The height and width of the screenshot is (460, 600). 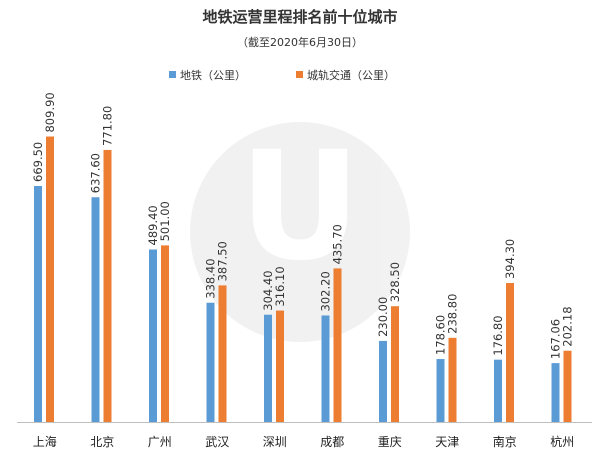 What do you see at coordinates (165, 221) in the screenshot?
I see `value-label-urban-rail-2: 501.00` at bounding box center [165, 221].